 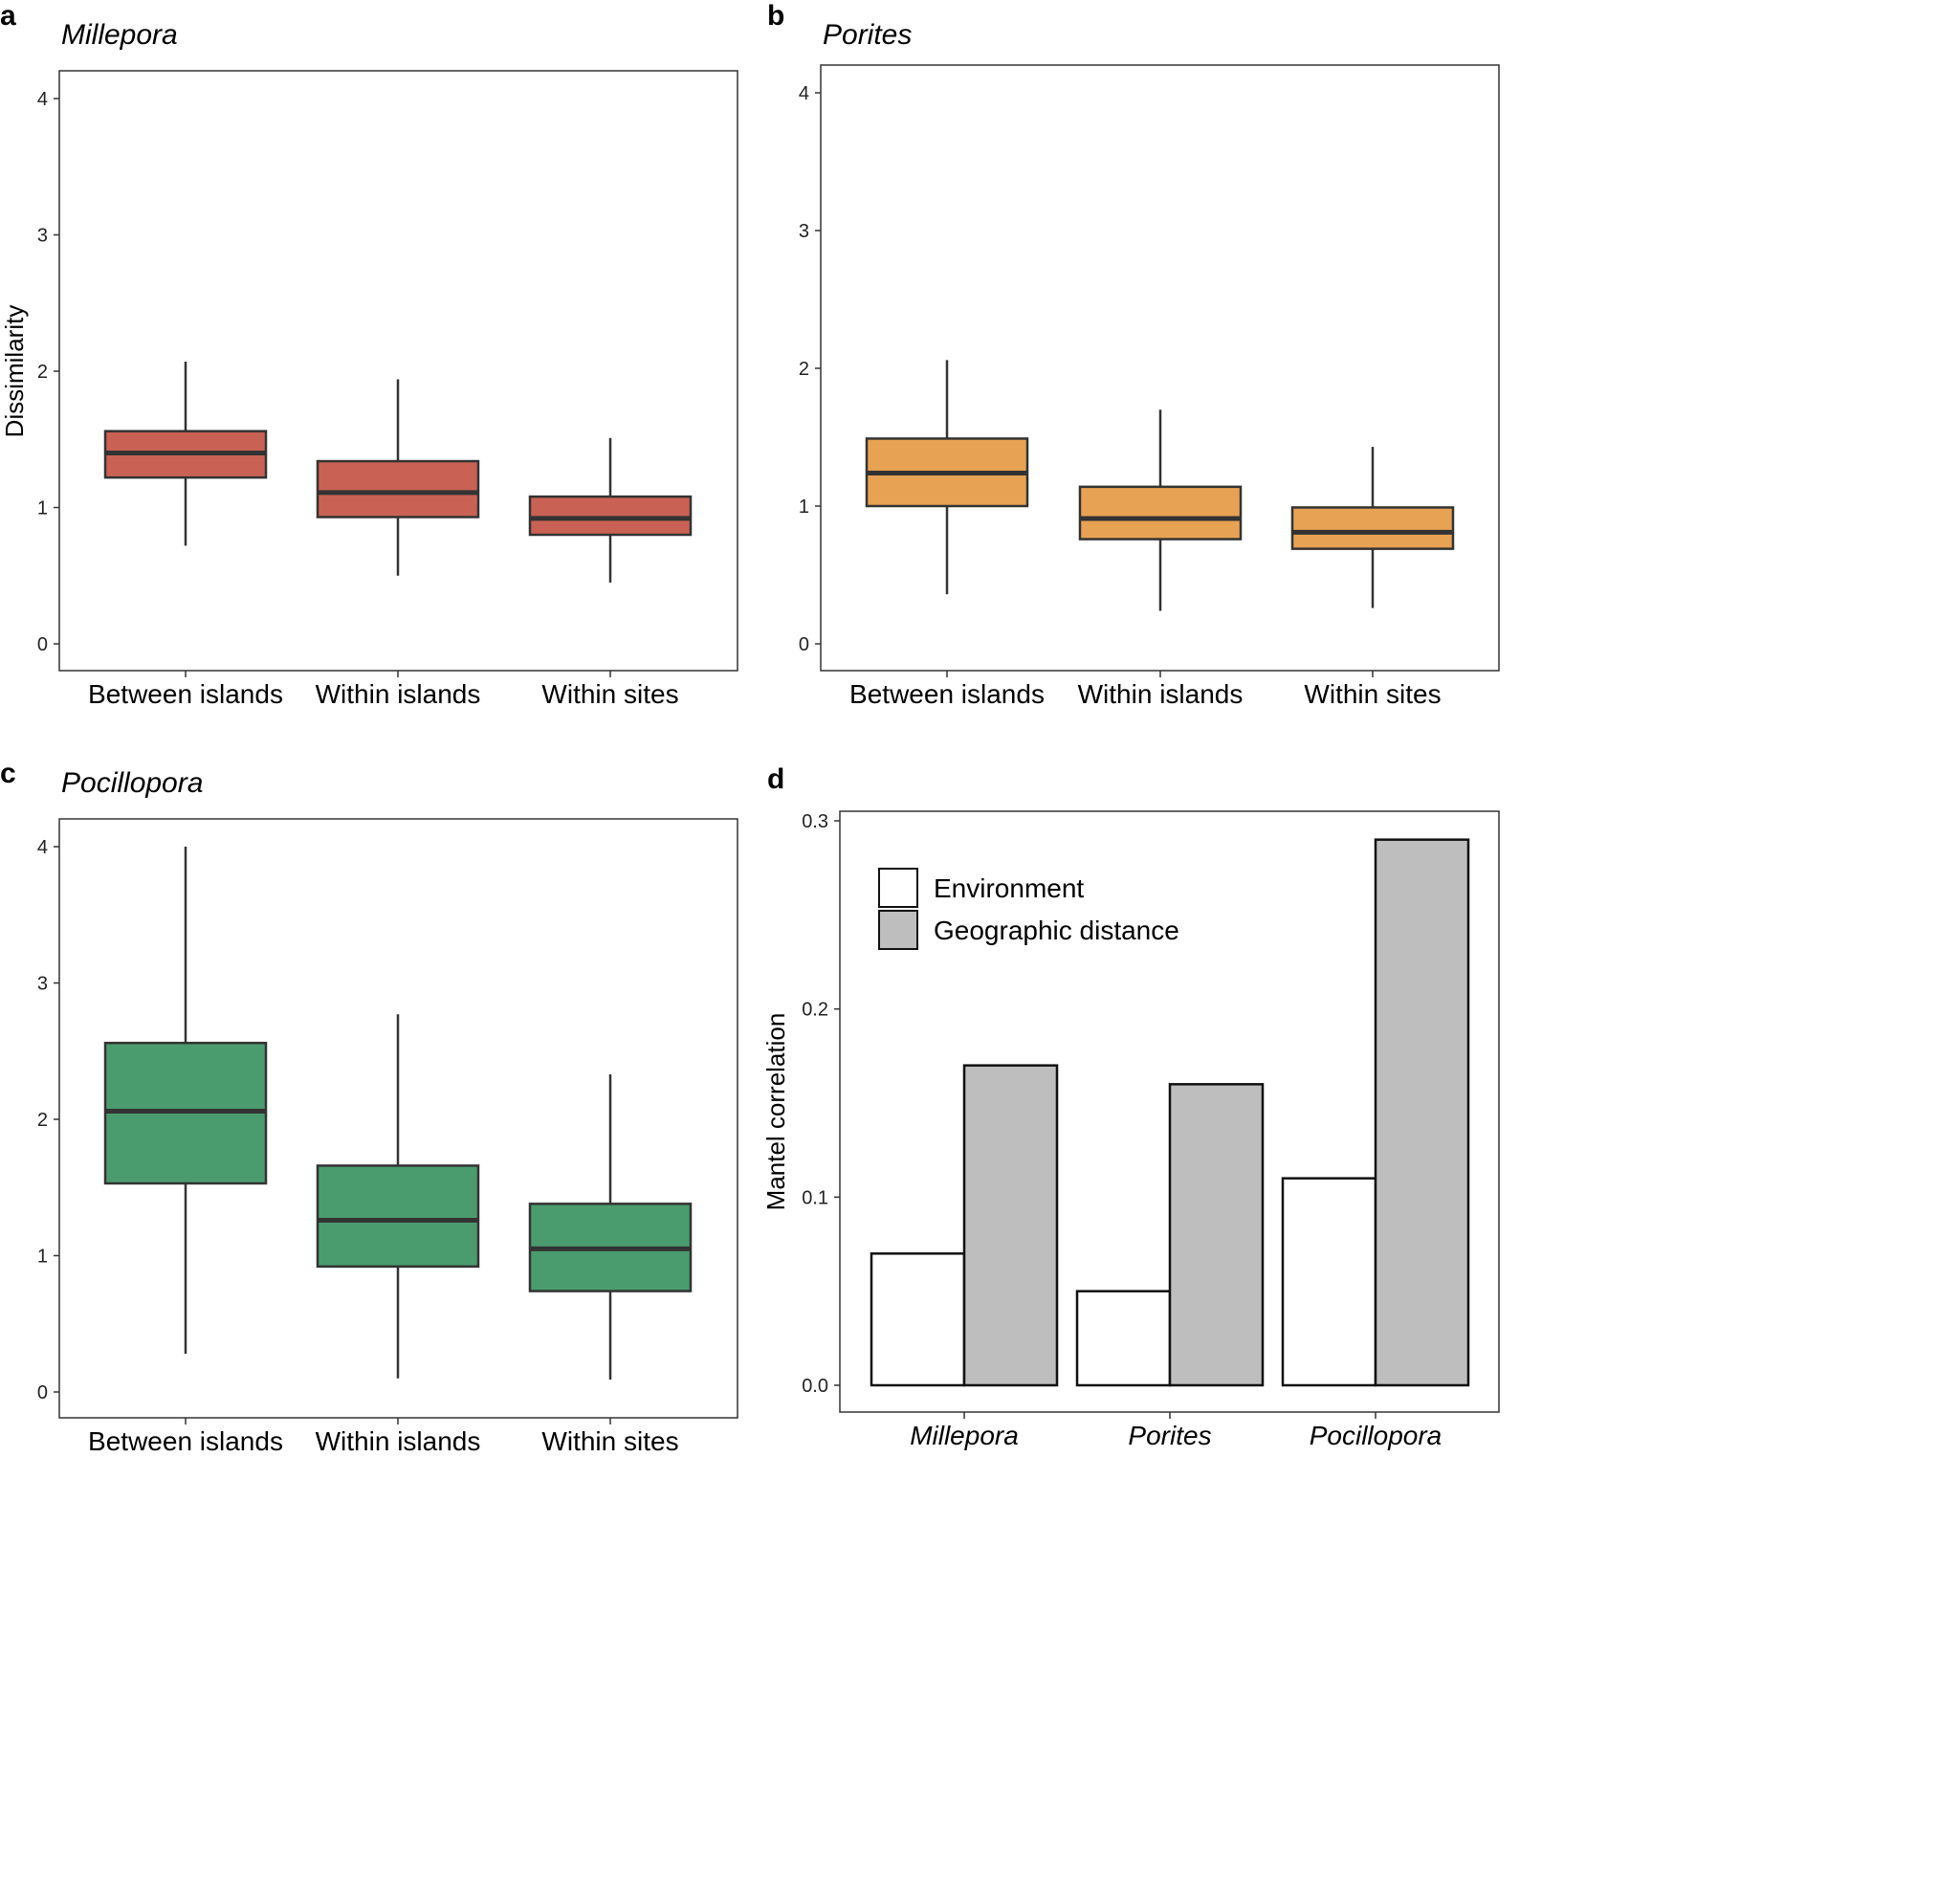 What do you see at coordinates (609, 694) in the screenshot?
I see `panel-a-xtick-label-2: Within sites` at bounding box center [609, 694].